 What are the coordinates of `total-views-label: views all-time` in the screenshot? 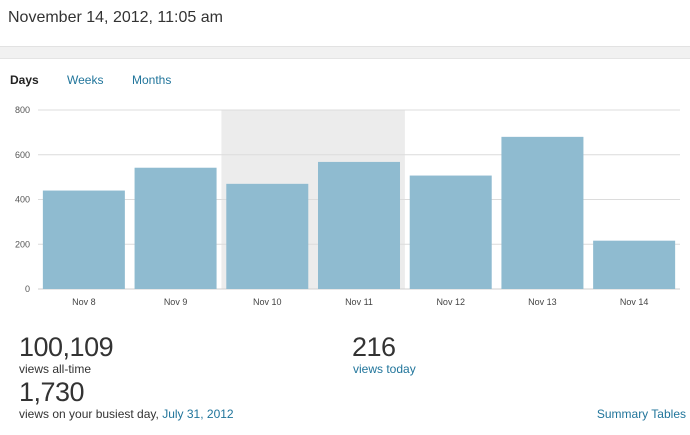 It's located at (55, 369).